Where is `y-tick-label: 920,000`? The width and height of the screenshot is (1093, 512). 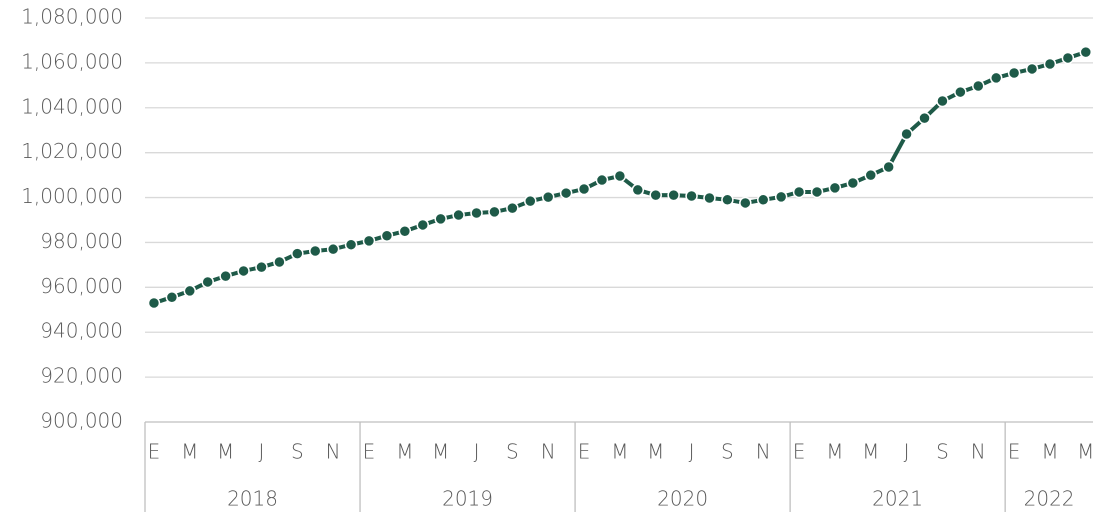
y-tick-label: 920,000 is located at coordinates (81, 376).